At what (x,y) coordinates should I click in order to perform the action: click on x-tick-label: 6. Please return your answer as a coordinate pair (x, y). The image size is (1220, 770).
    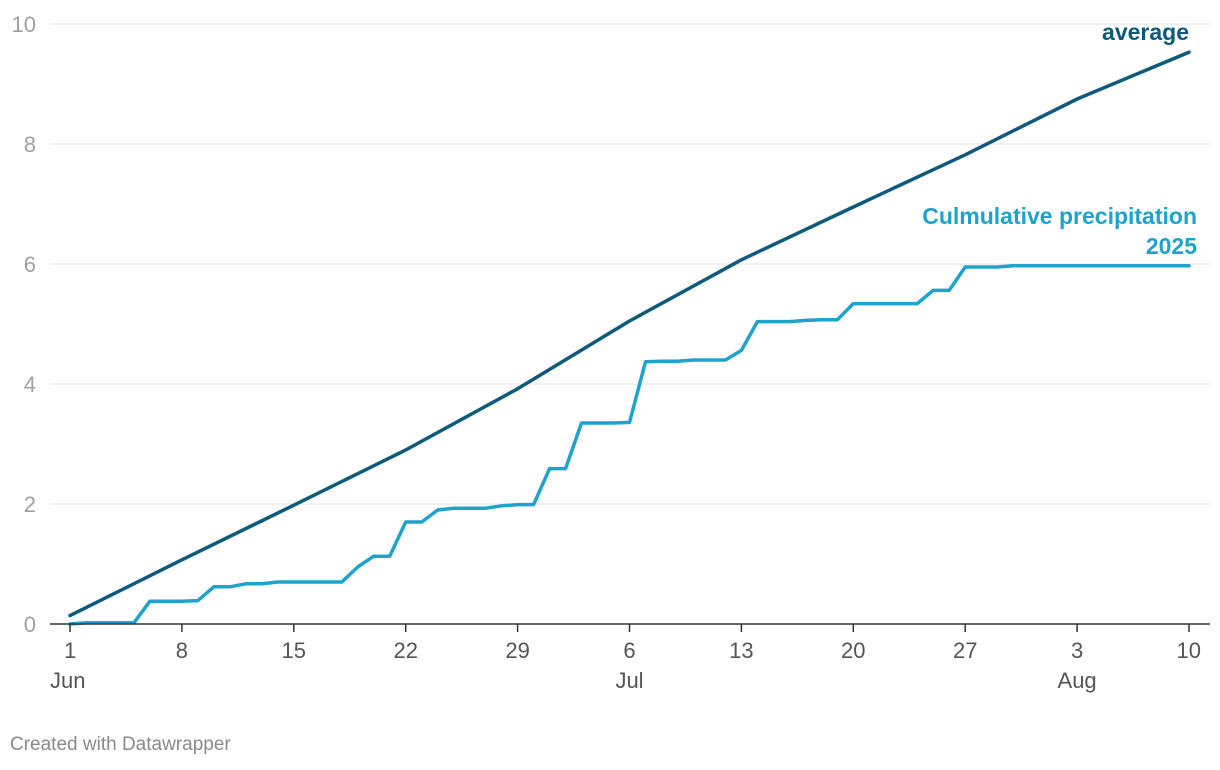
    Looking at the image, I should click on (629, 650).